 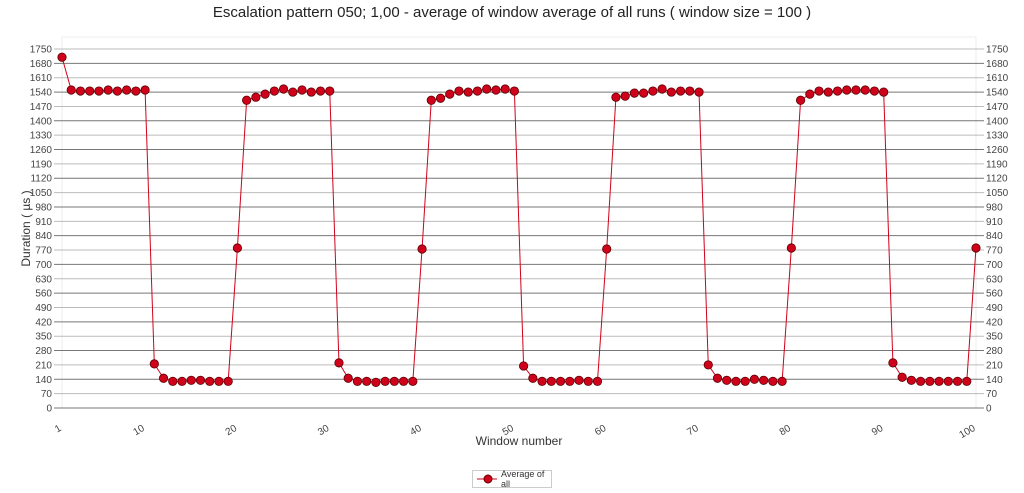 What do you see at coordinates (601, 430) in the screenshot?
I see `x-tick-label: 60` at bounding box center [601, 430].